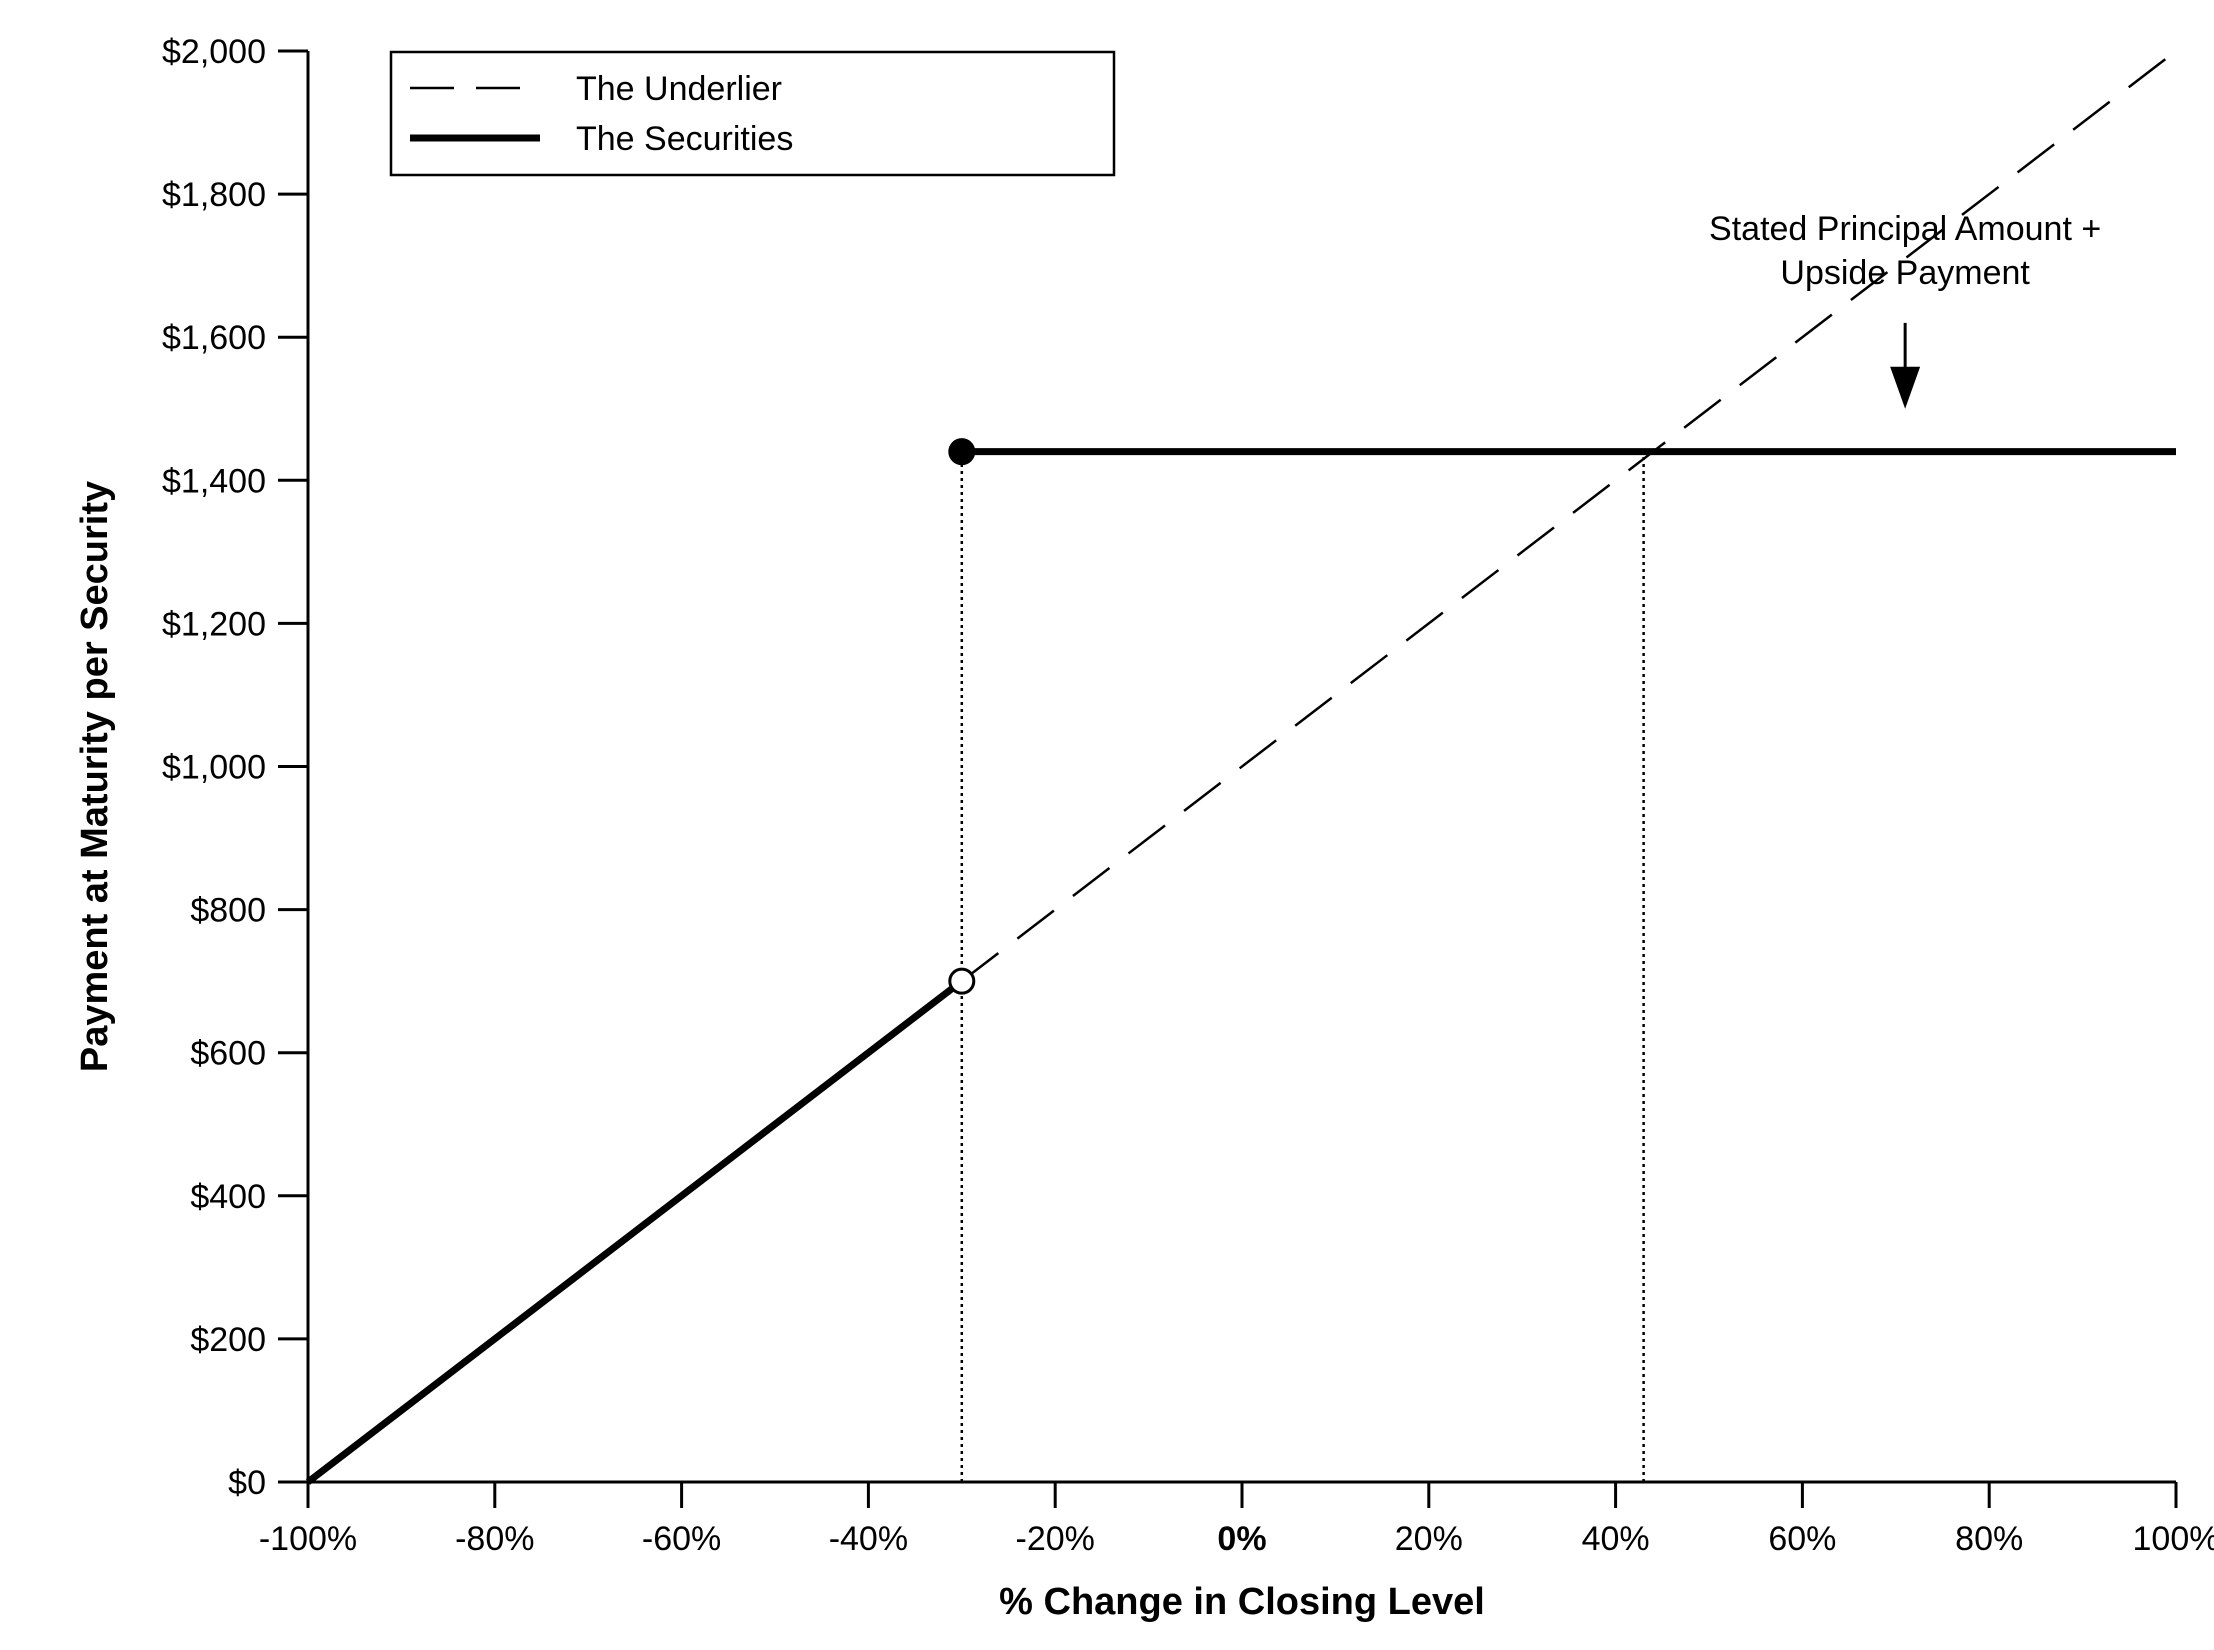  Describe the element at coordinates (228, 1054) in the screenshot. I see `y-tick-label: $600` at that location.